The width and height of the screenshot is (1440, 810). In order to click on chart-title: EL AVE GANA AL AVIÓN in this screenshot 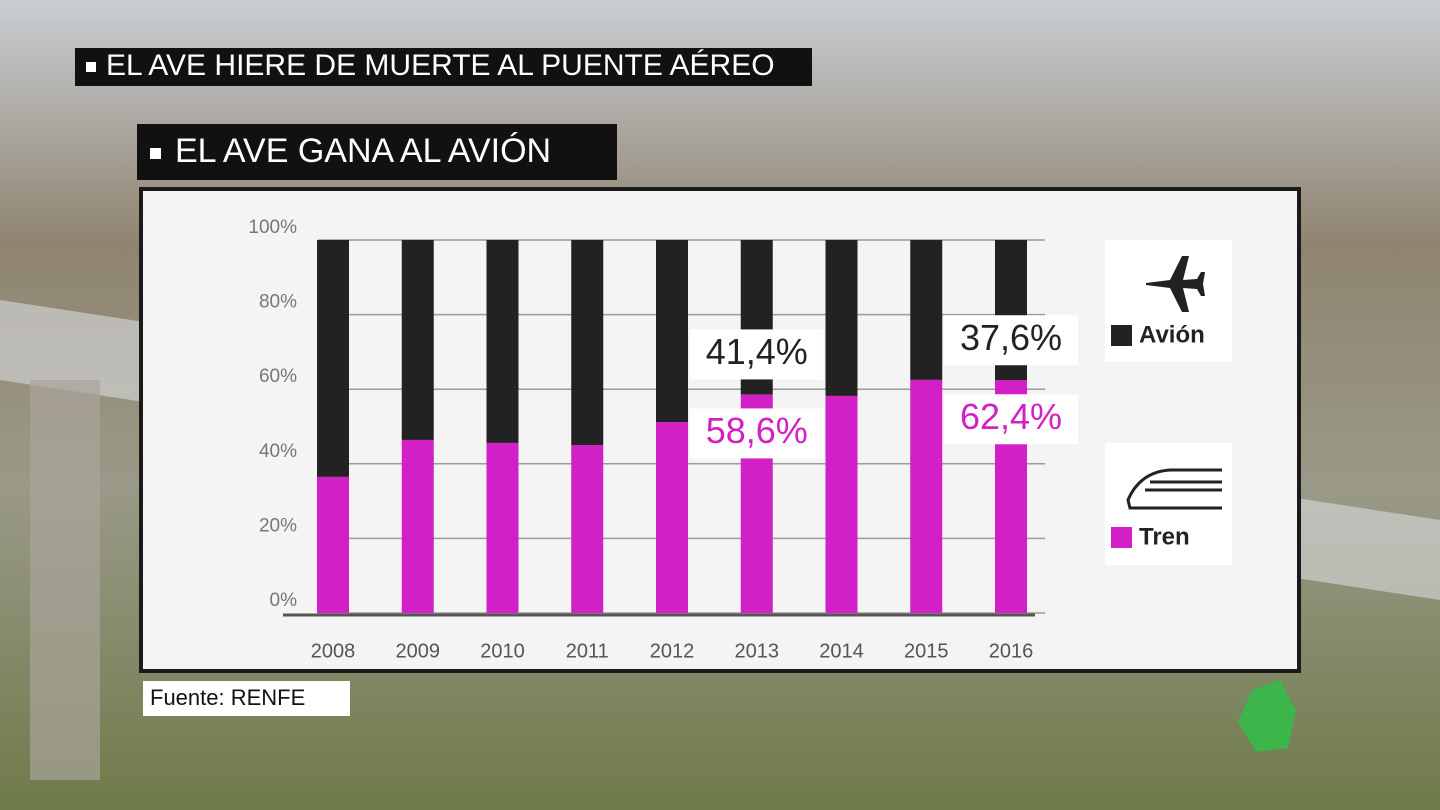, I will do `click(363, 151)`.